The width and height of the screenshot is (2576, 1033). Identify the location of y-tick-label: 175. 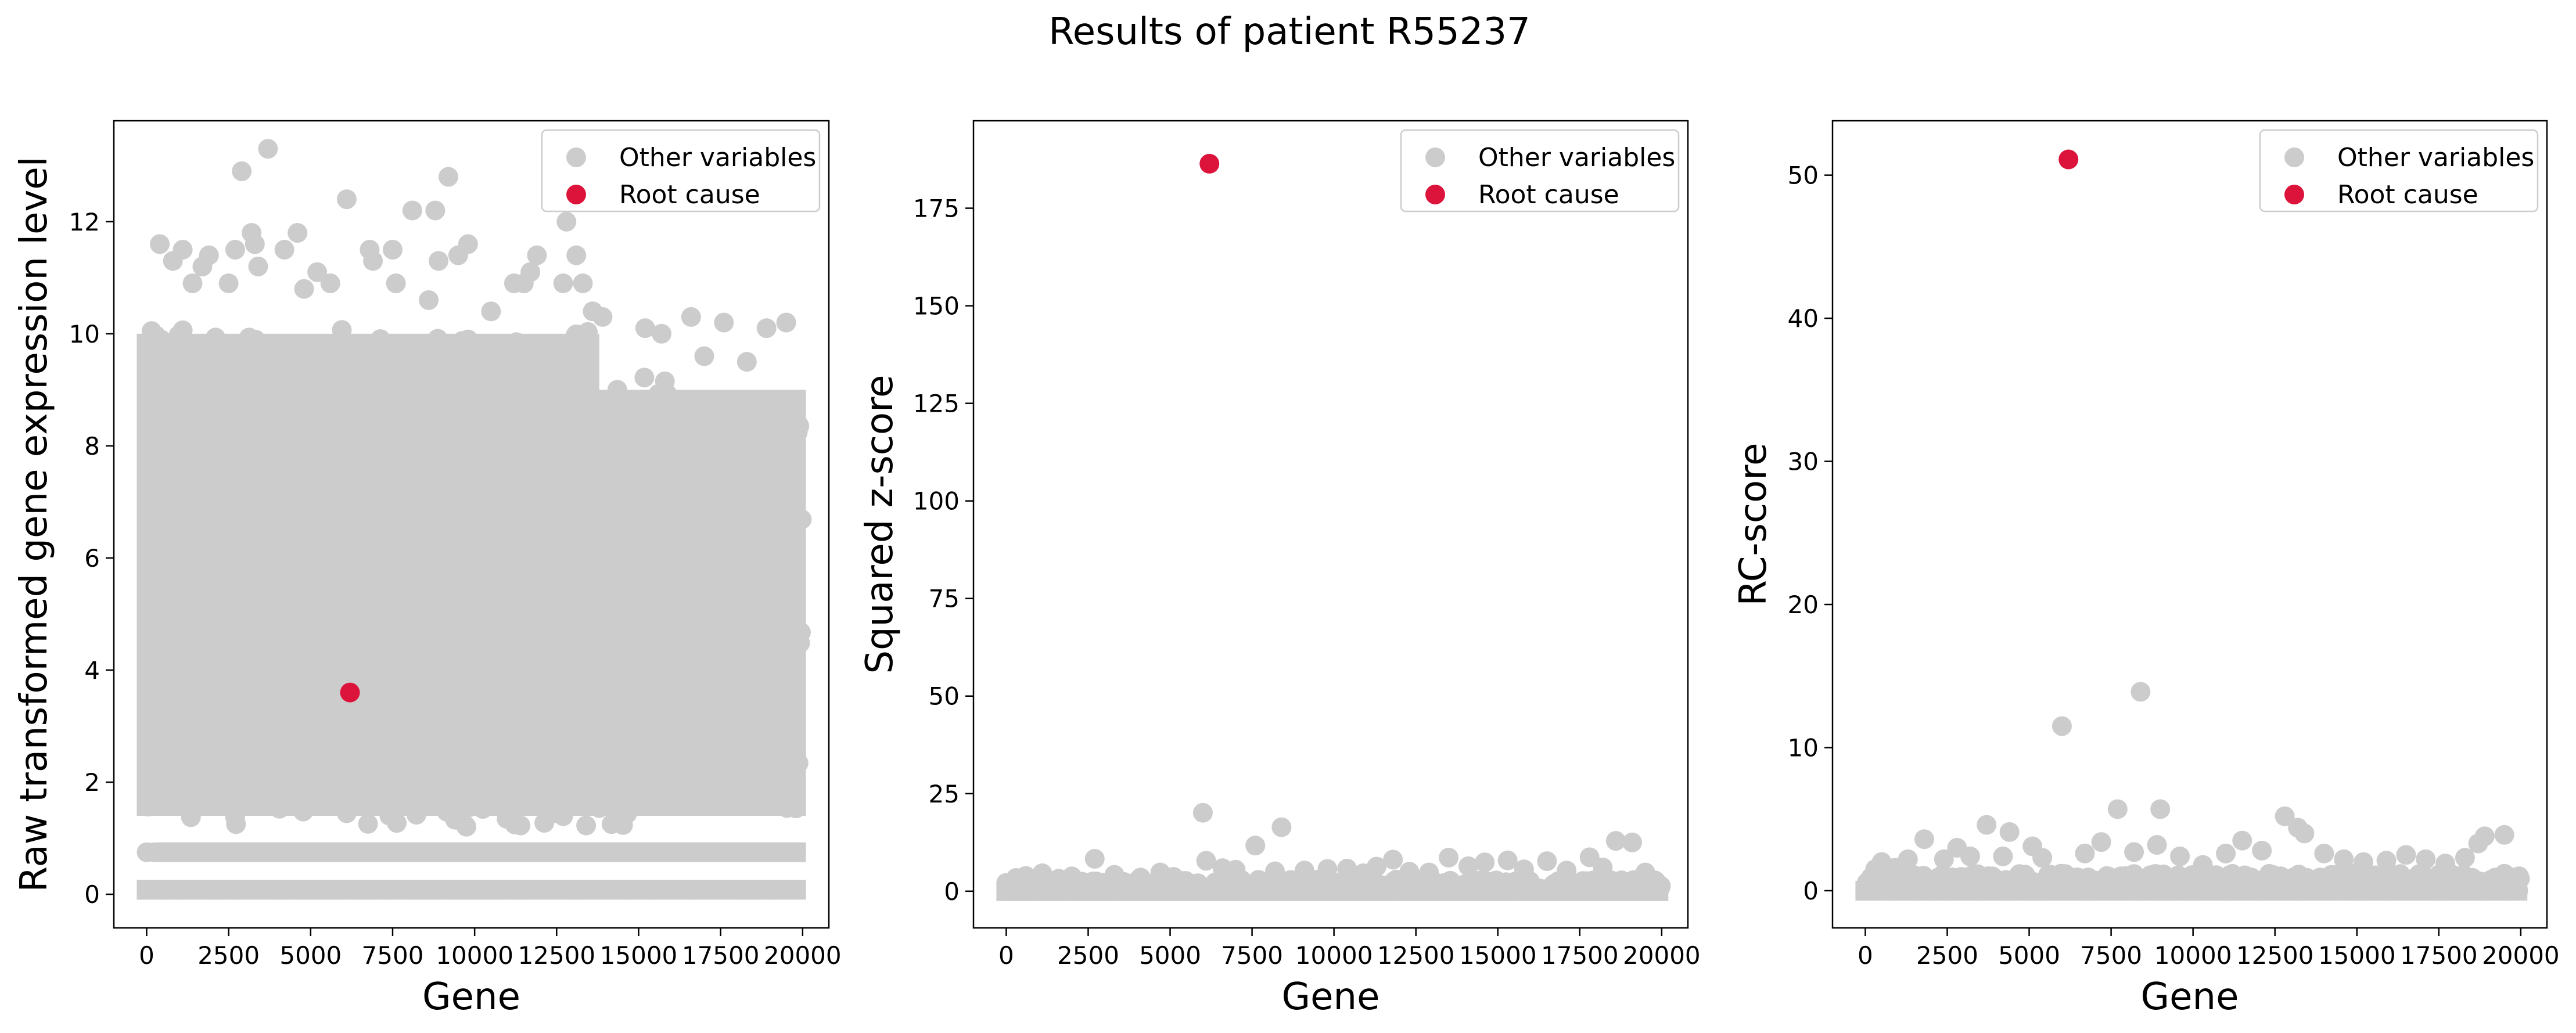
(937, 209).